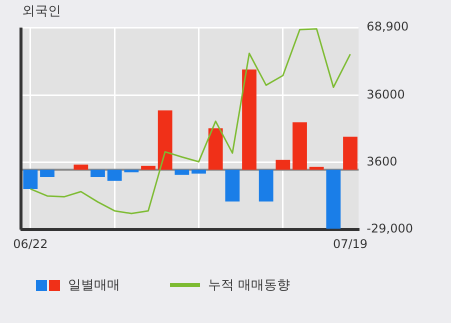  I want to click on y-tick-label: 68,900, so click(387, 27).